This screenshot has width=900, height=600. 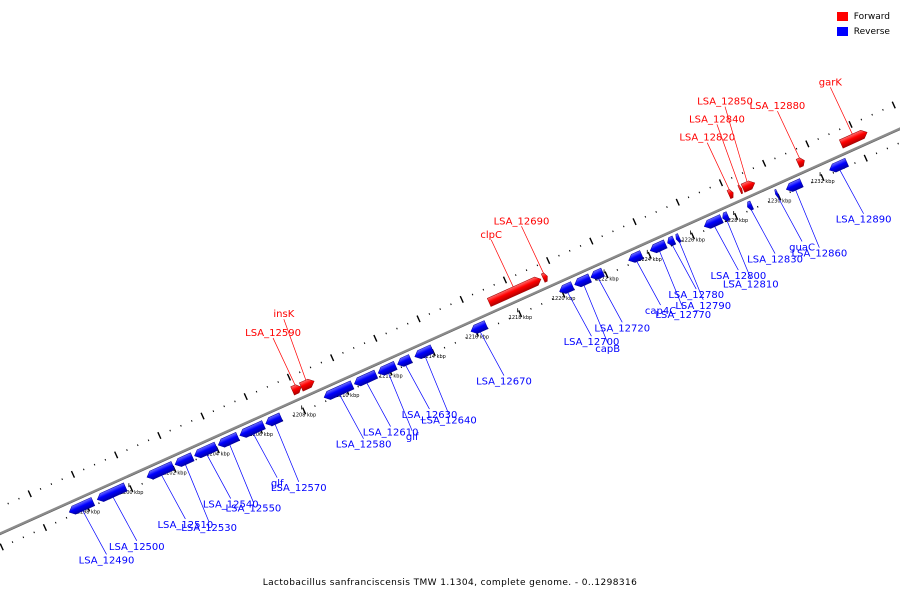 I want to click on gene-label-lsa-12840: LSA_12840, so click(x=717, y=119).